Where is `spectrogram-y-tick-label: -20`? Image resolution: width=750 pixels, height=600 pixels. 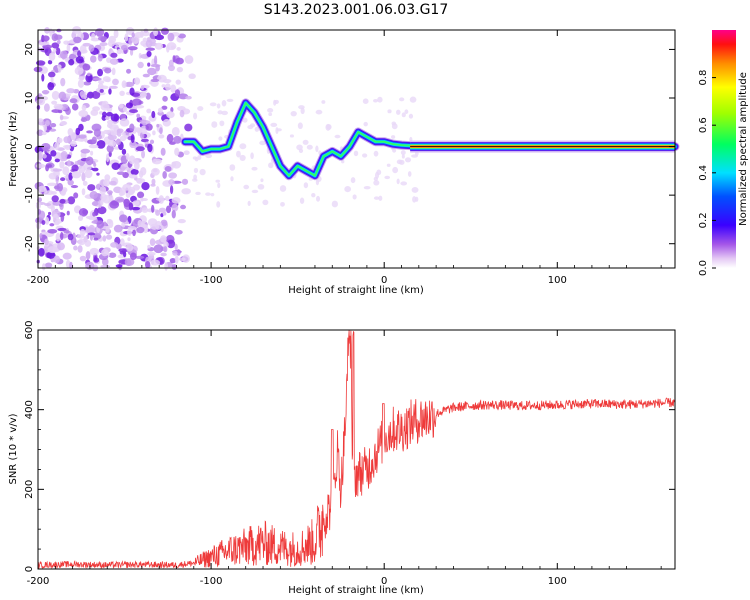 spectrogram-y-tick-label: -20 is located at coordinates (29, 244).